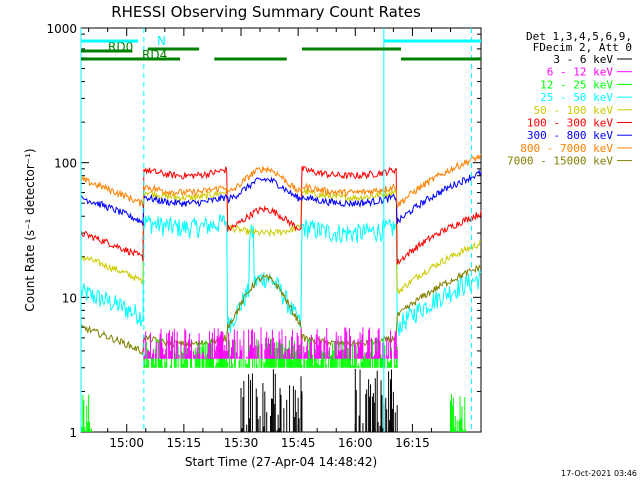  I want to click on x-tick-label: 15:15, so click(184, 443).